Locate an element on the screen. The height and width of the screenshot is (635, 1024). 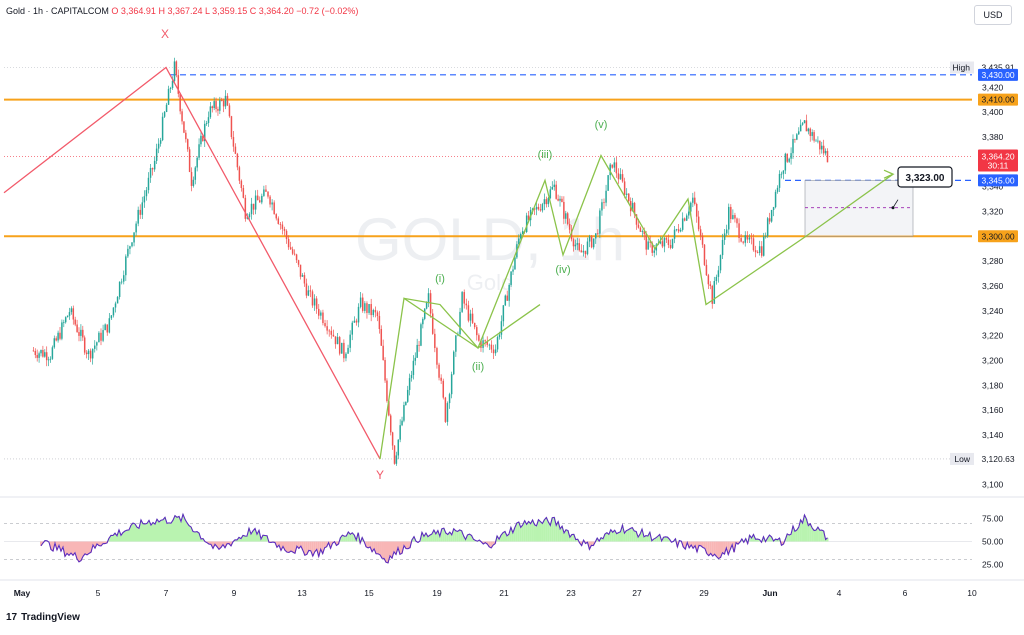
currency-button: USD is located at coordinates (993, 15).